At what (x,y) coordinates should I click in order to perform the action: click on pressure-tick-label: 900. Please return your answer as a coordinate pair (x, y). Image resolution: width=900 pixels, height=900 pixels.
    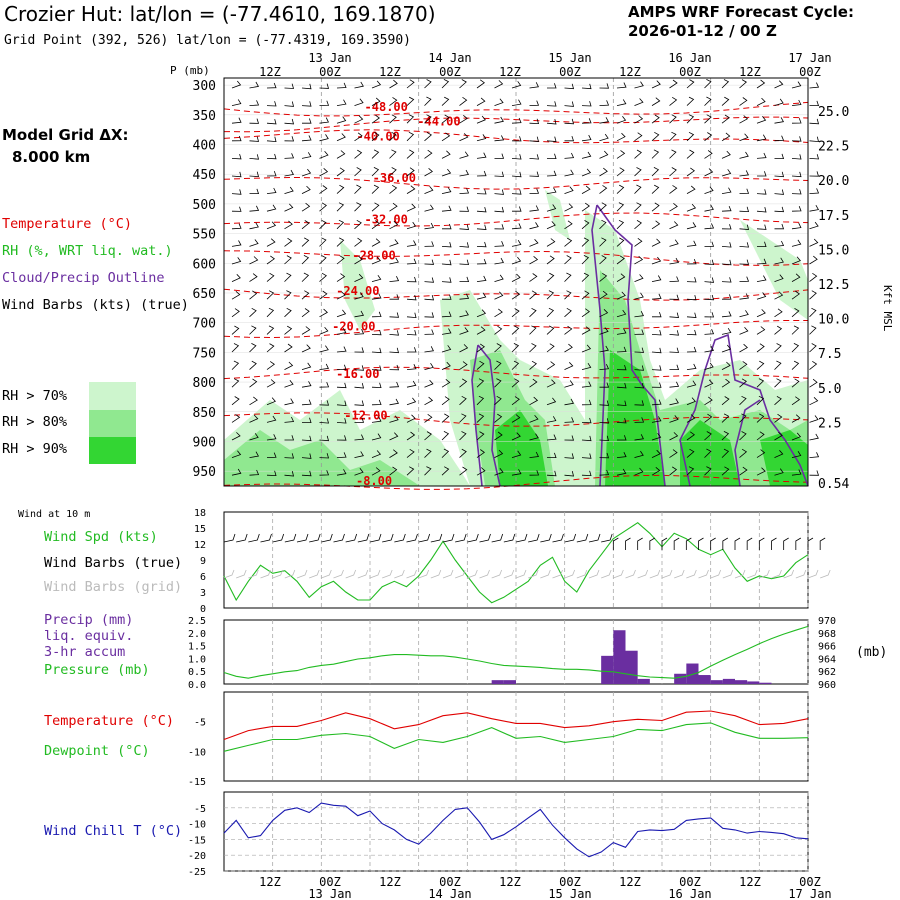
    Looking at the image, I should click on (204, 442).